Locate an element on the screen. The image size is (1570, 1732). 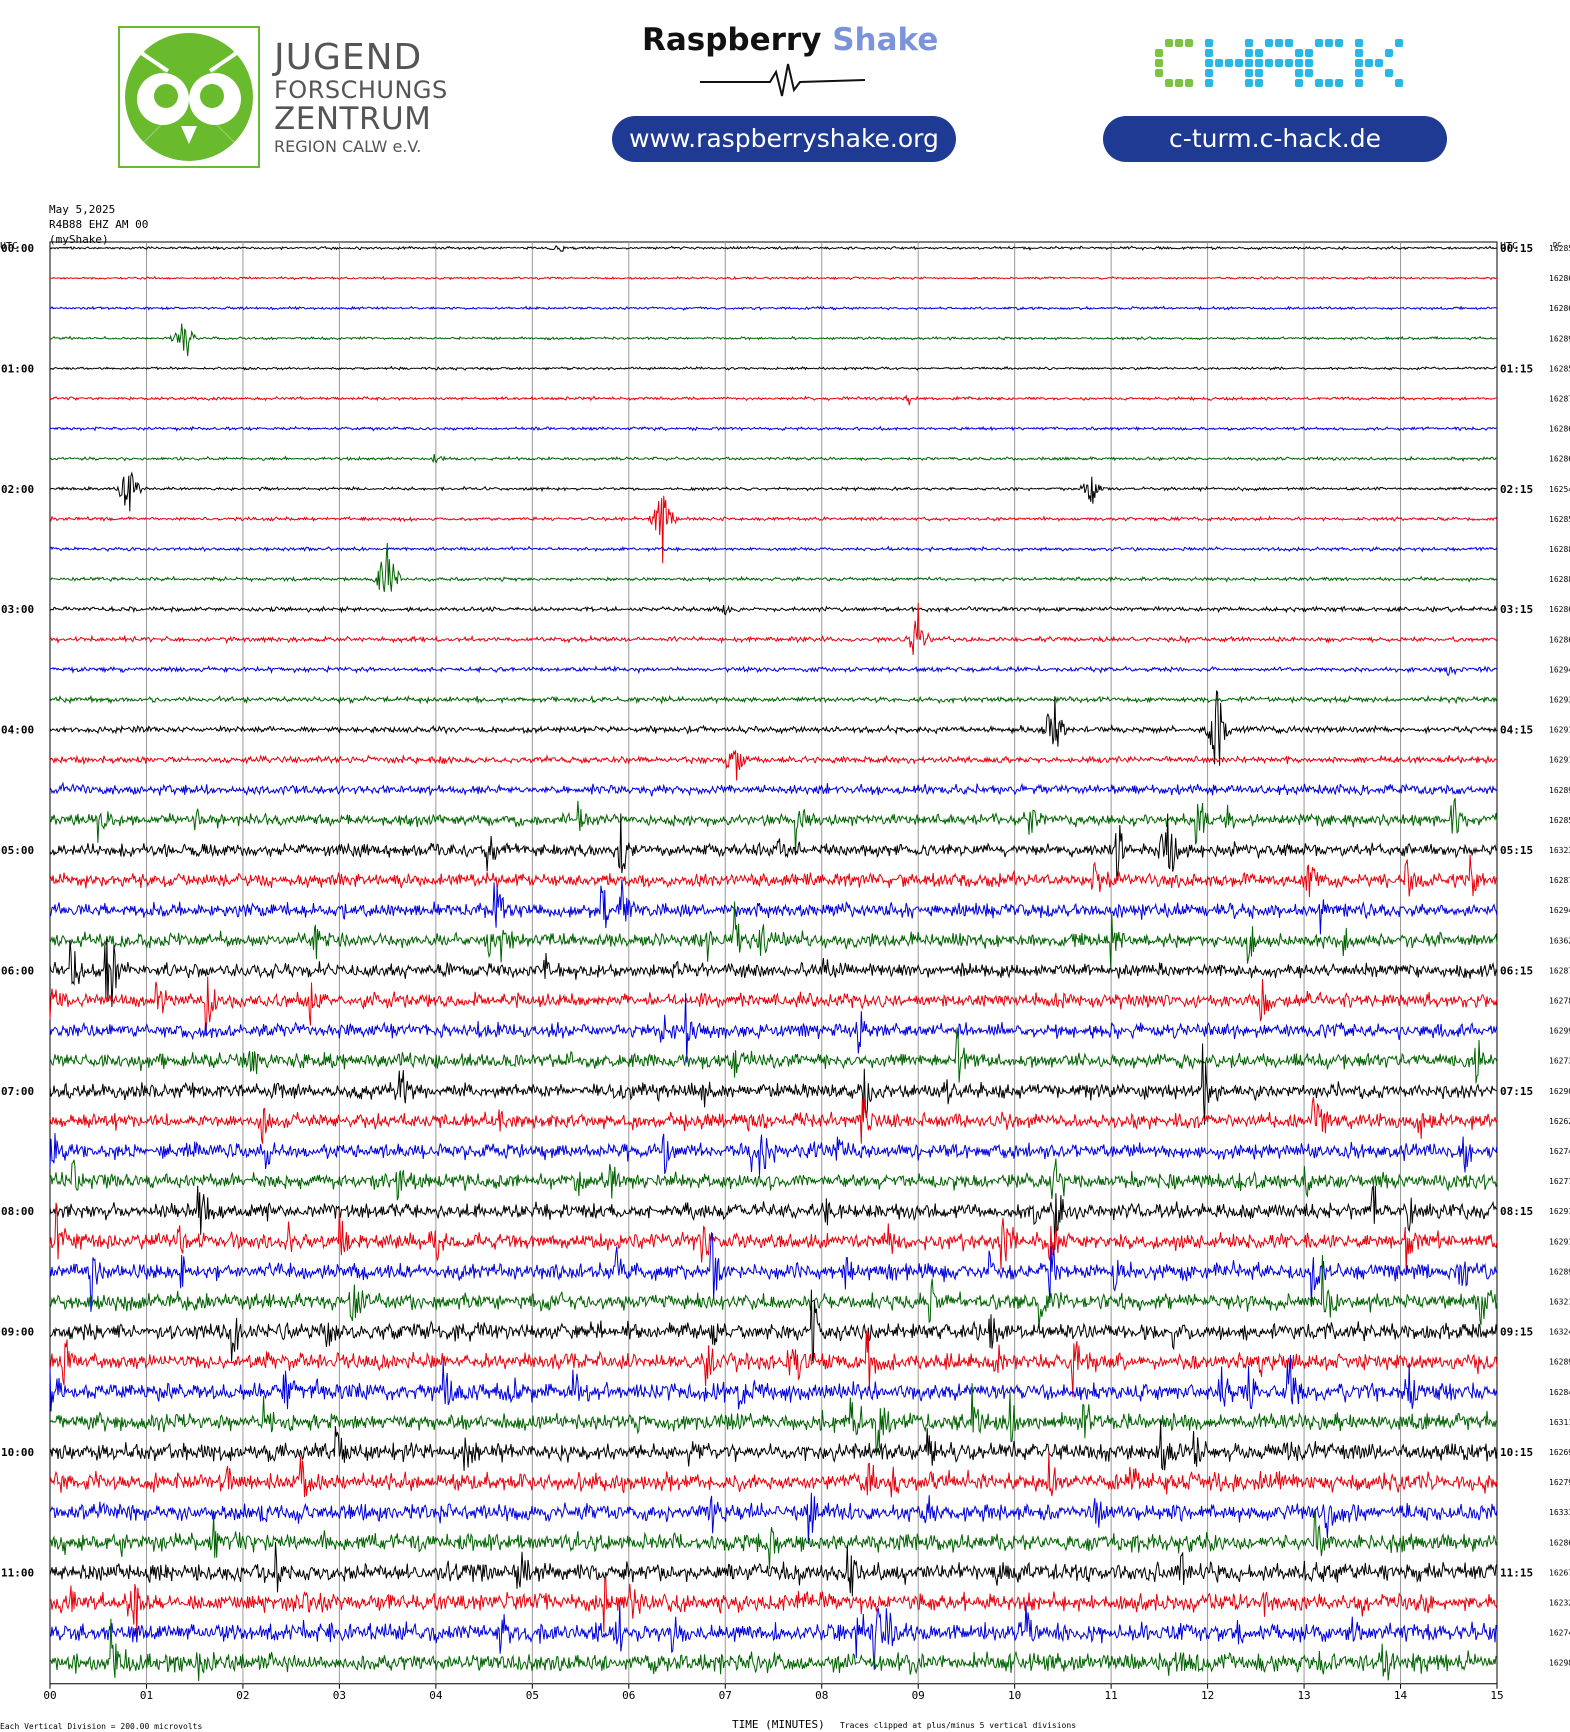
dc-value-label: 16323 is located at coordinates (1559, 850).